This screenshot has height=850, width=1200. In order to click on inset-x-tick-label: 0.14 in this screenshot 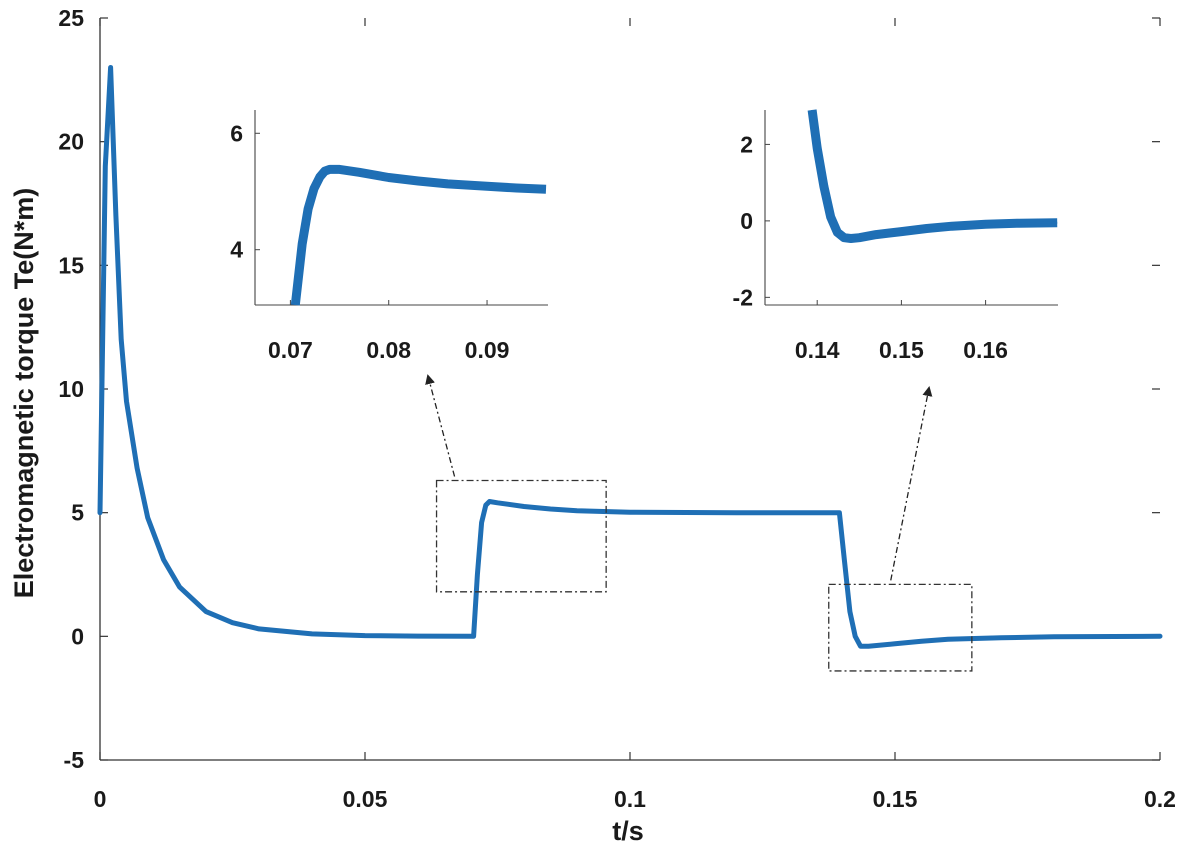, I will do `click(817, 350)`.